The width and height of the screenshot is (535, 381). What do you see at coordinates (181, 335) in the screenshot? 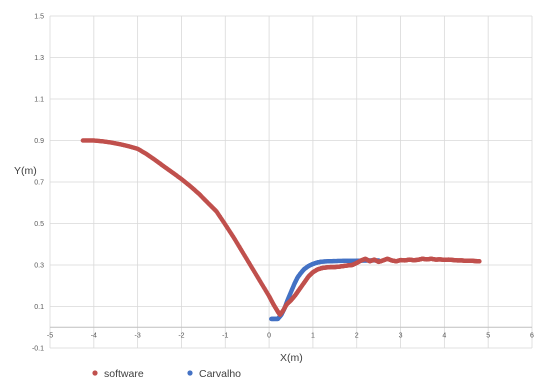
I see `x-tick-label: -2` at bounding box center [181, 335].